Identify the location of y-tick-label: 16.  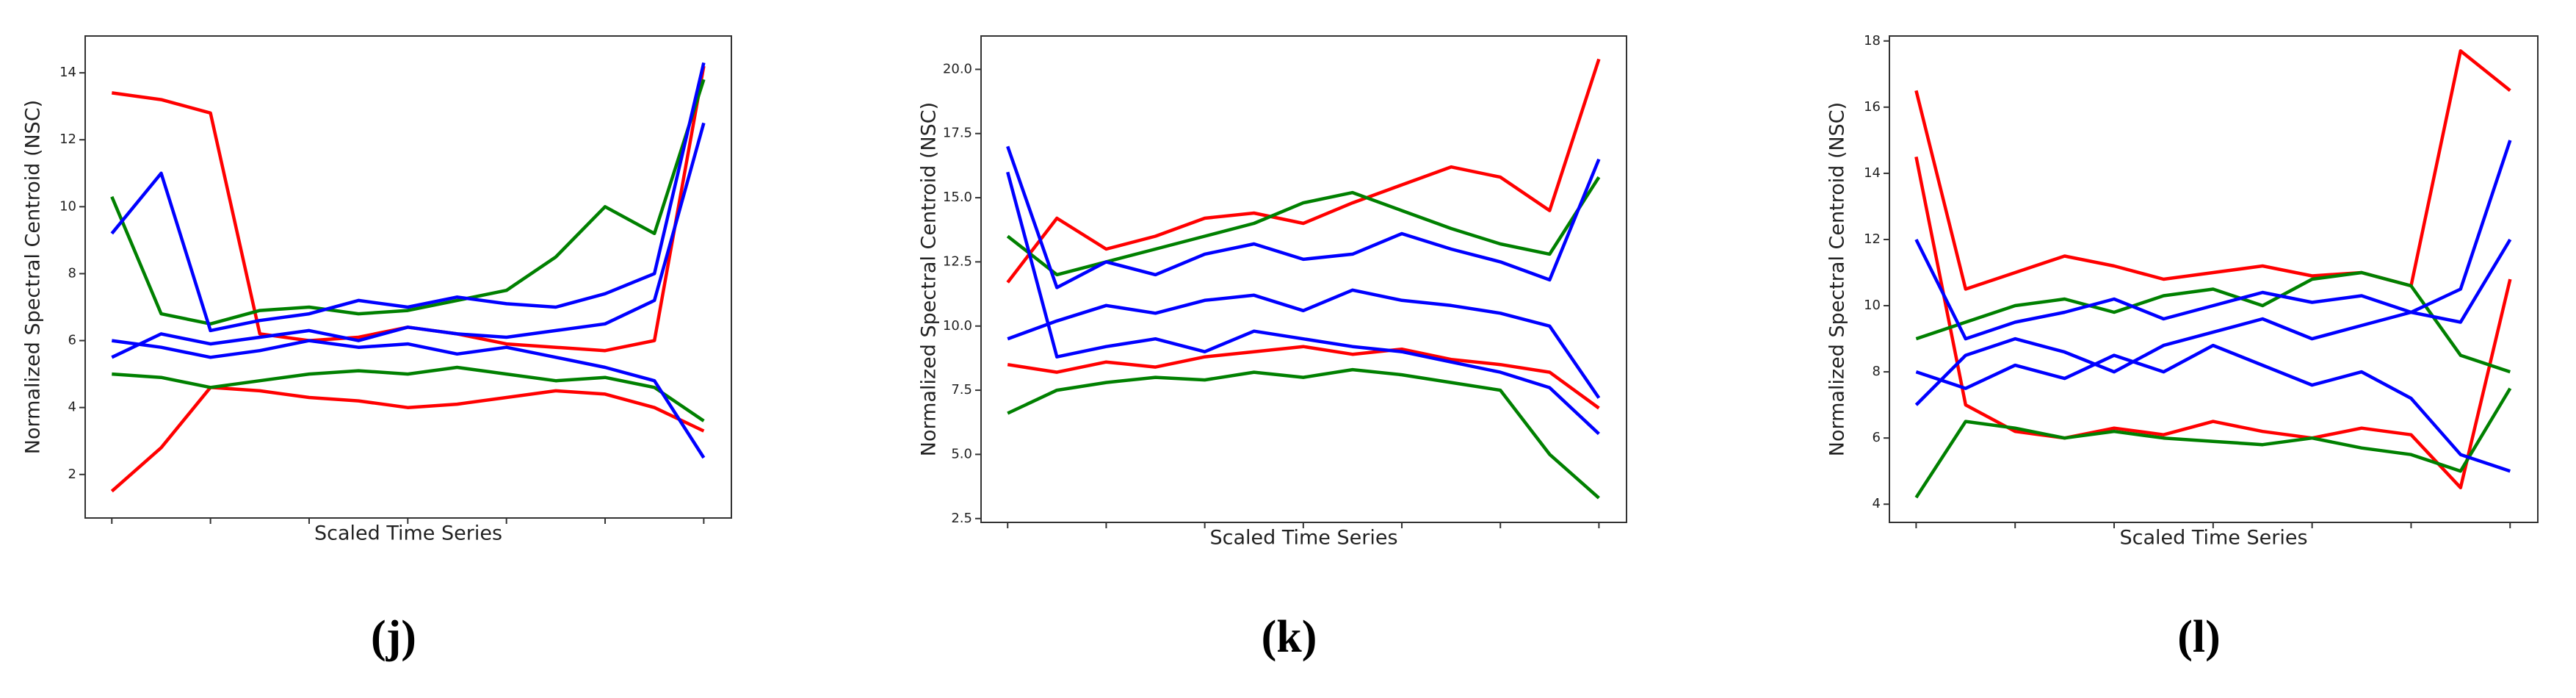
(1872, 107).